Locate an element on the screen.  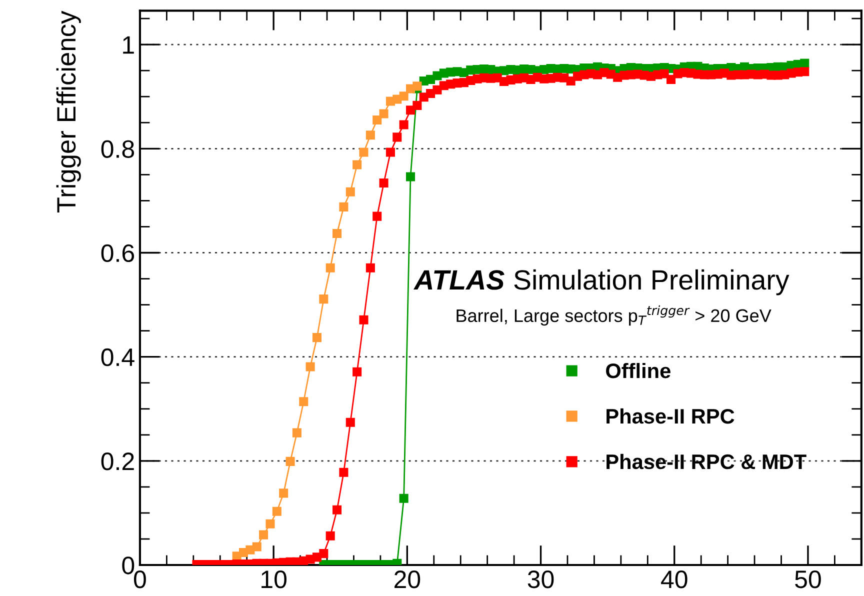
y-tick-label: 0.2 is located at coordinates (117, 461).